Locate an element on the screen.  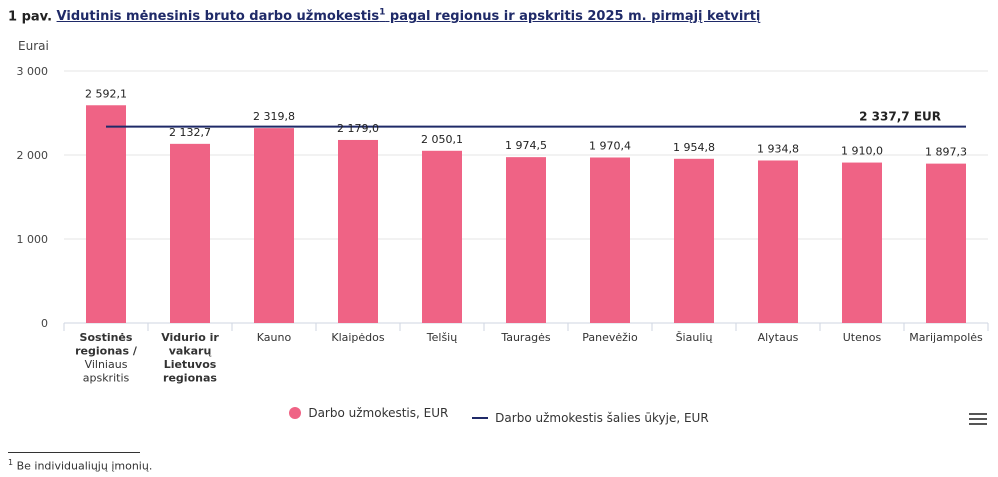
data-label: 1 974,5 is located at coordinates (526, 145).